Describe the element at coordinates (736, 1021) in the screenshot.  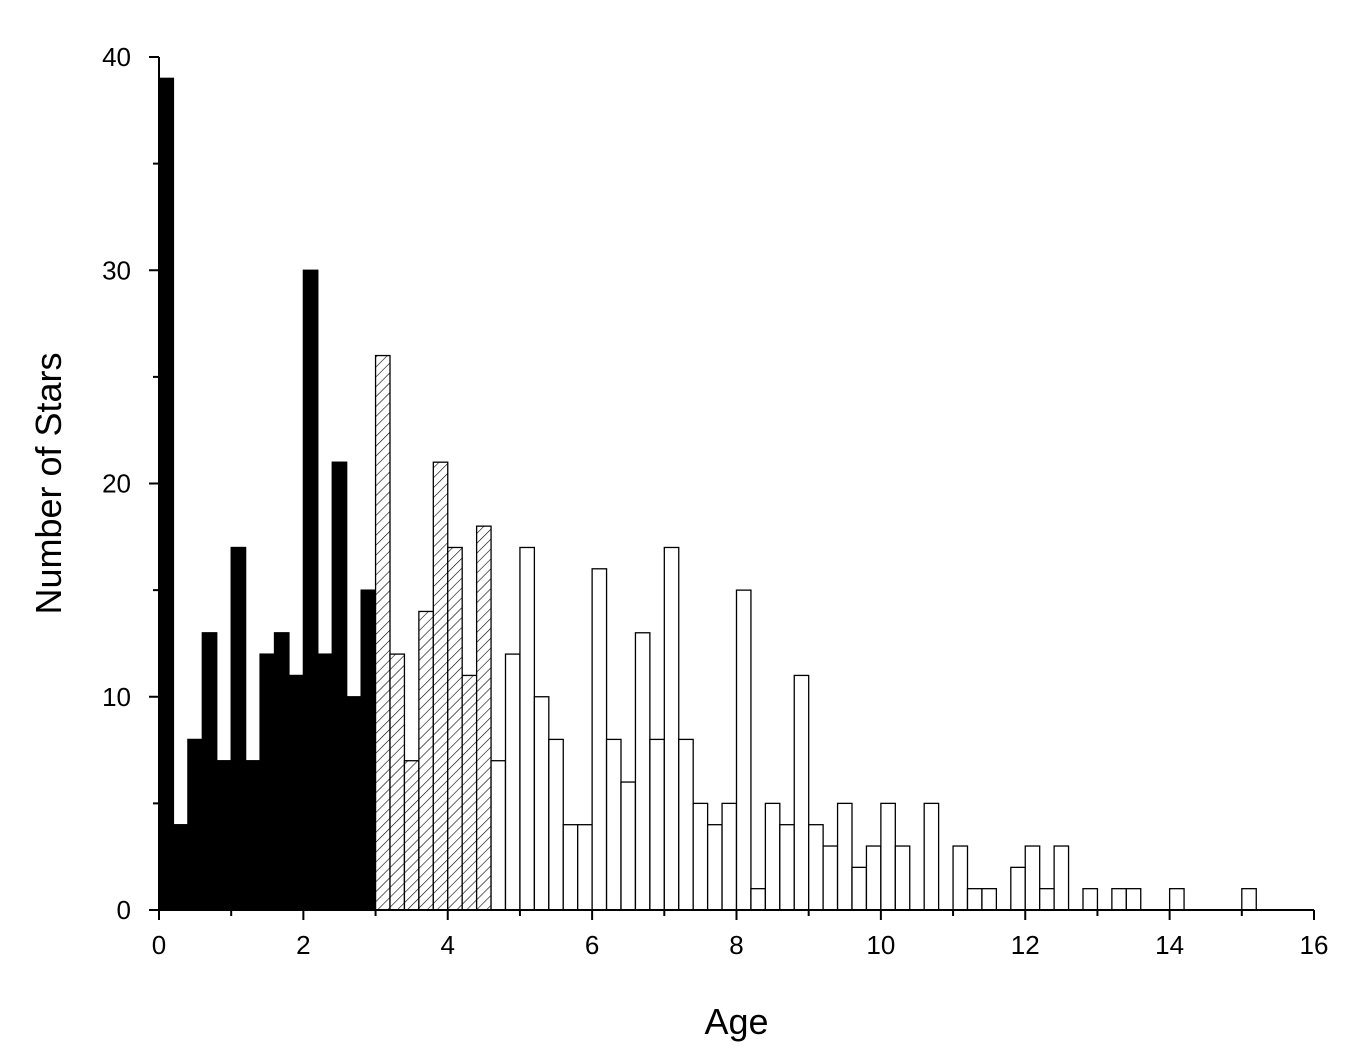
I see `x-axis-title: Age` at that location.